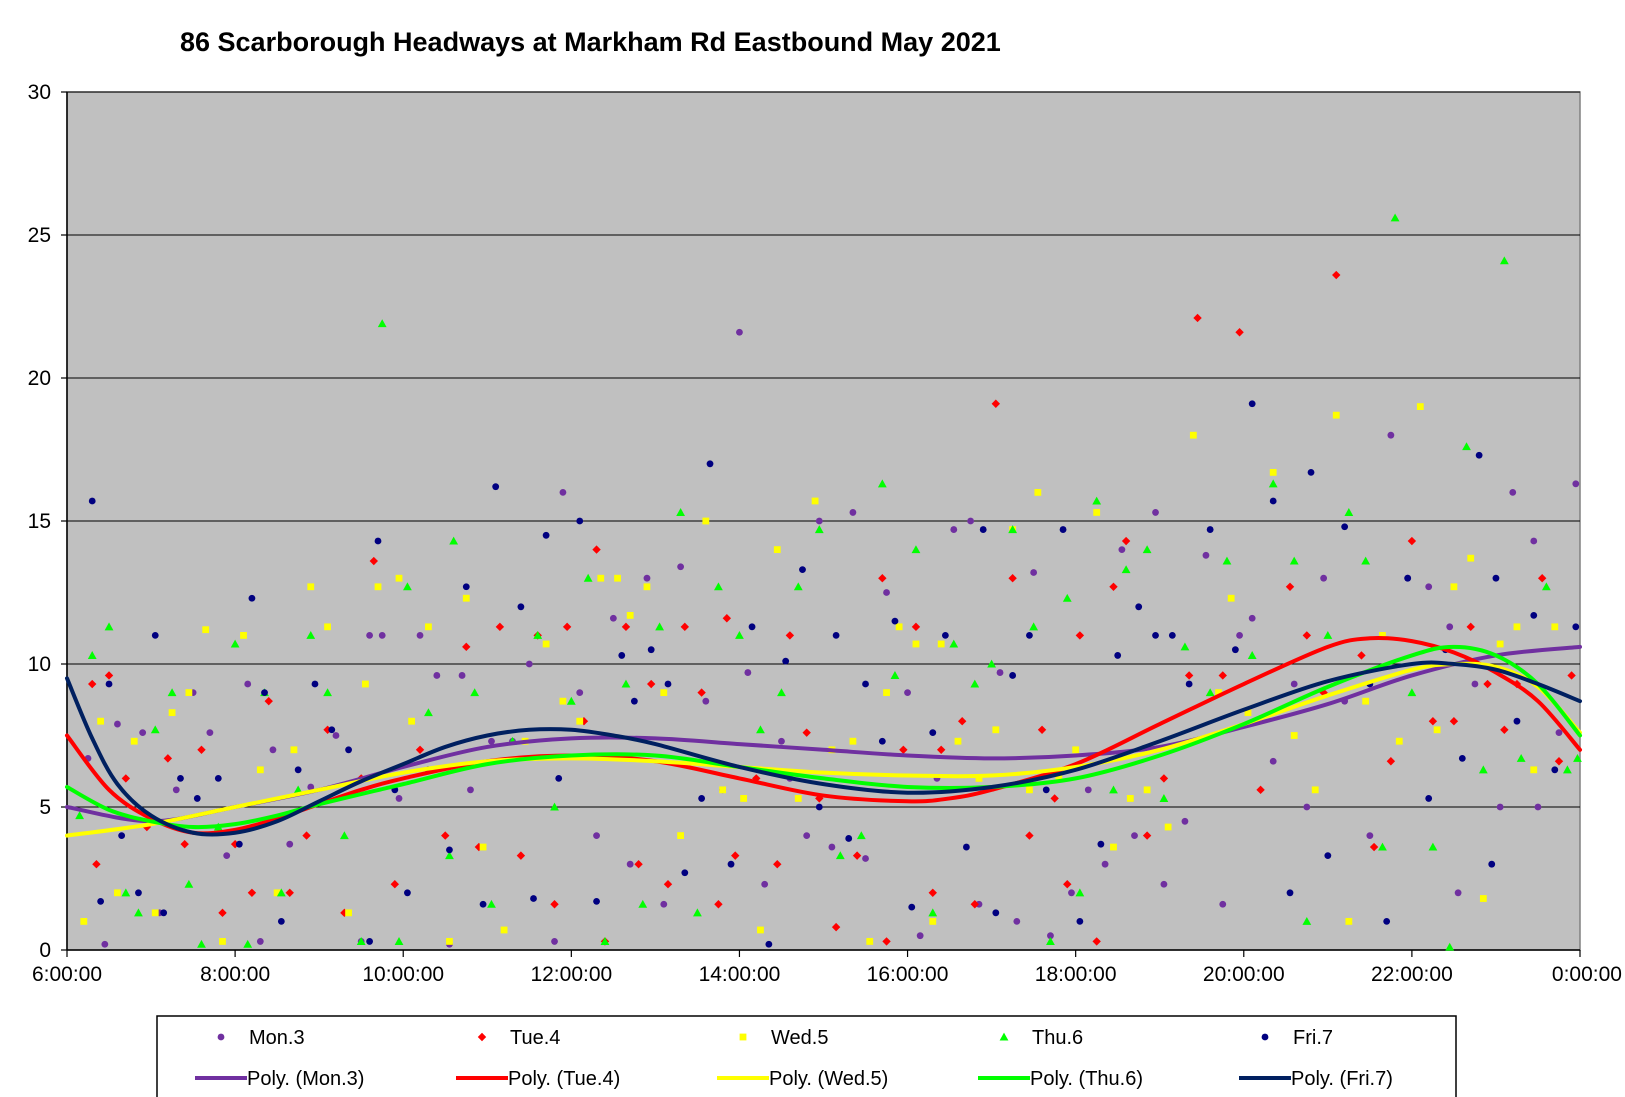 The image size is (1625, 1097). Describe the element at coordinates (39, 521) in the screenshot. I see `y-tick-label: 15` at that location.